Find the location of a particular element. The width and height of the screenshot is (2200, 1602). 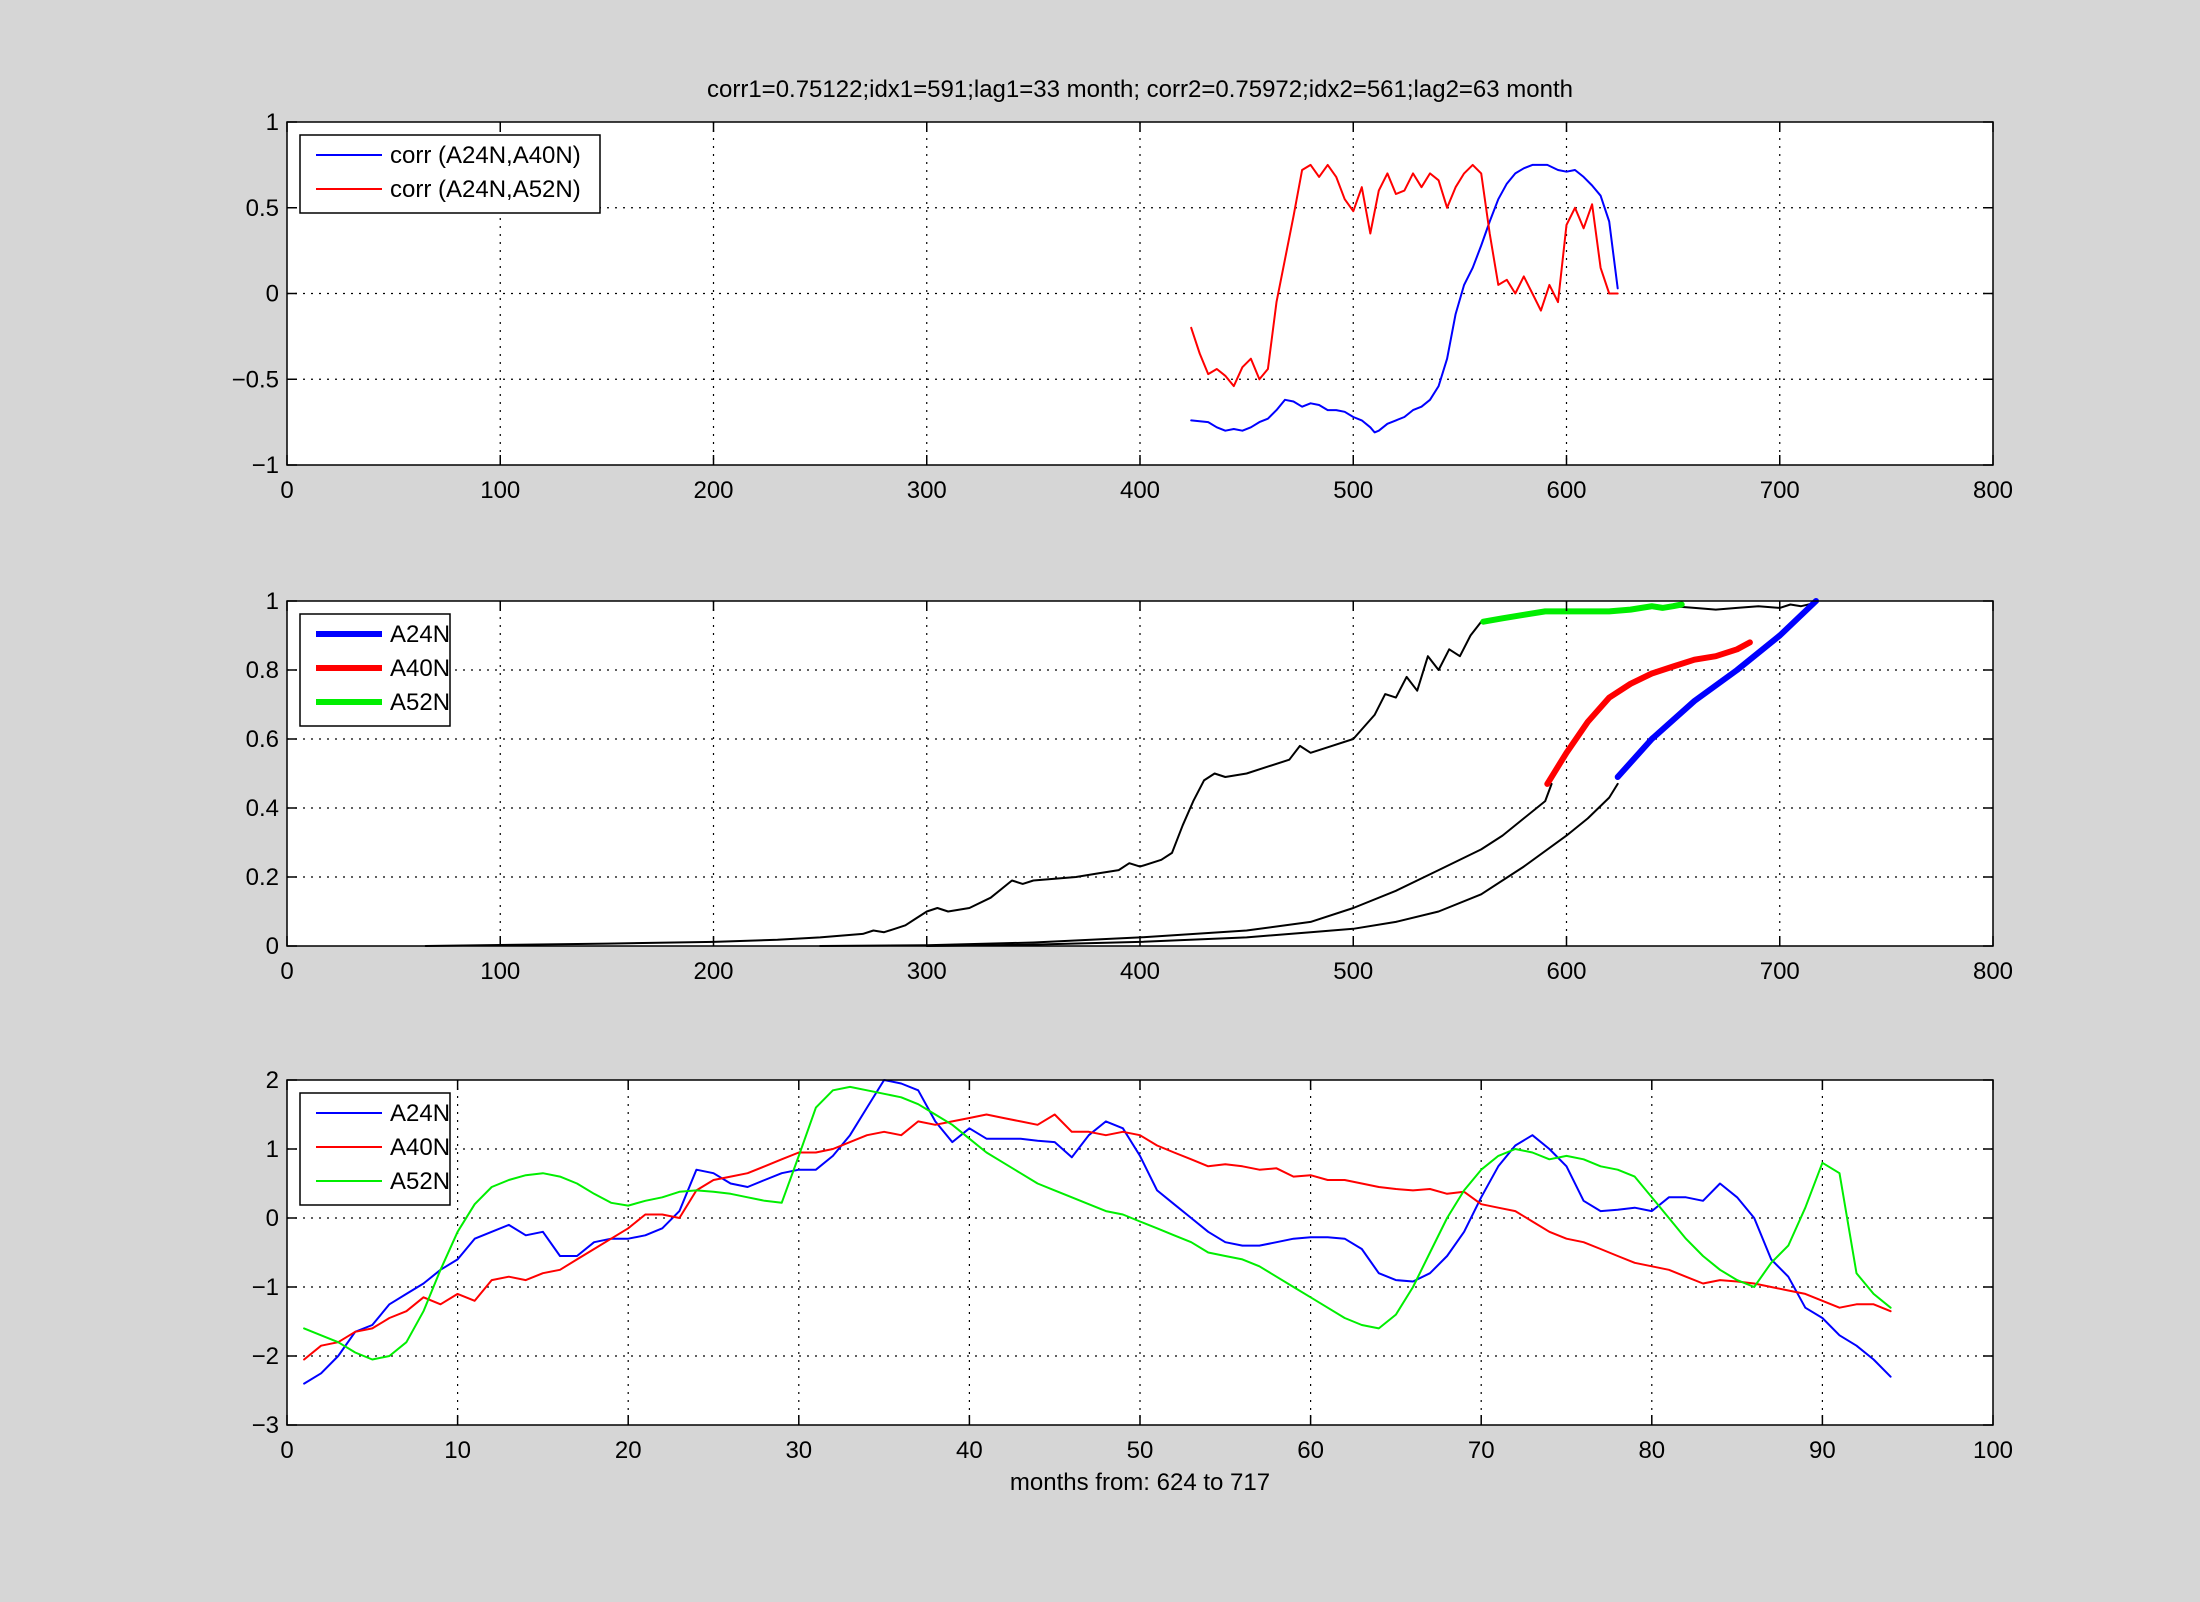

series-3-line is located at coordinates (1272, 864).